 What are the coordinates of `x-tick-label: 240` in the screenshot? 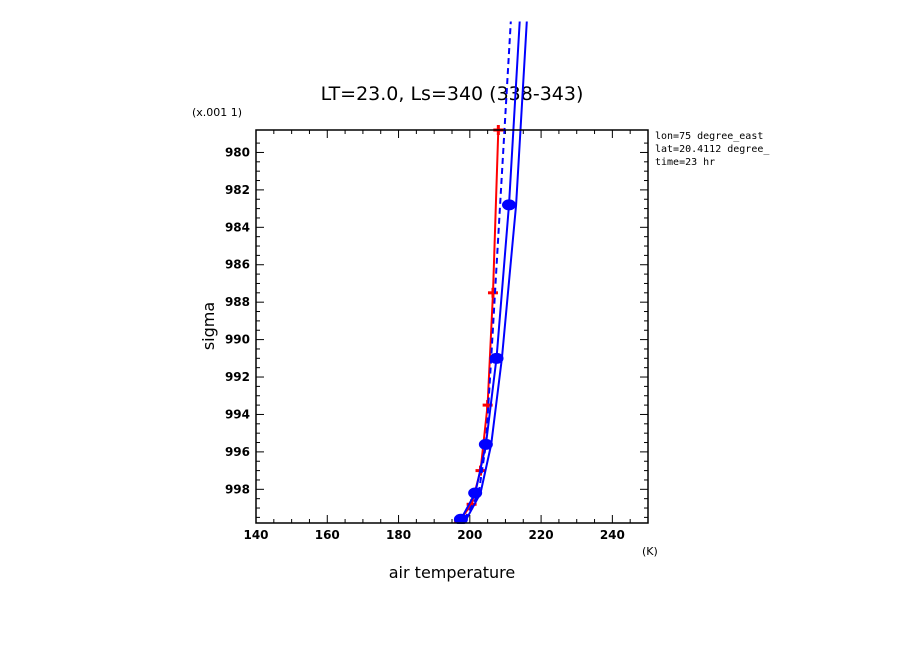 It's located at (612, 535).